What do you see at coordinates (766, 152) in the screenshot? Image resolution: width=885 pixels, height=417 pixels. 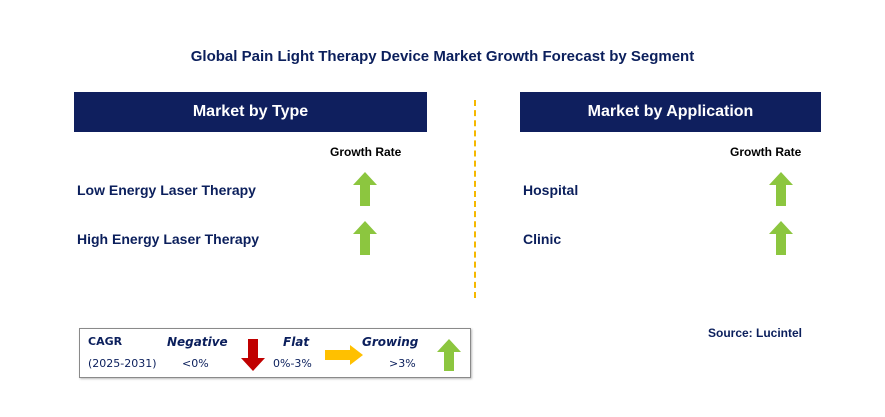 I see `growth-rate-label-application: Growth Rate` at bounding box center [766, 152].